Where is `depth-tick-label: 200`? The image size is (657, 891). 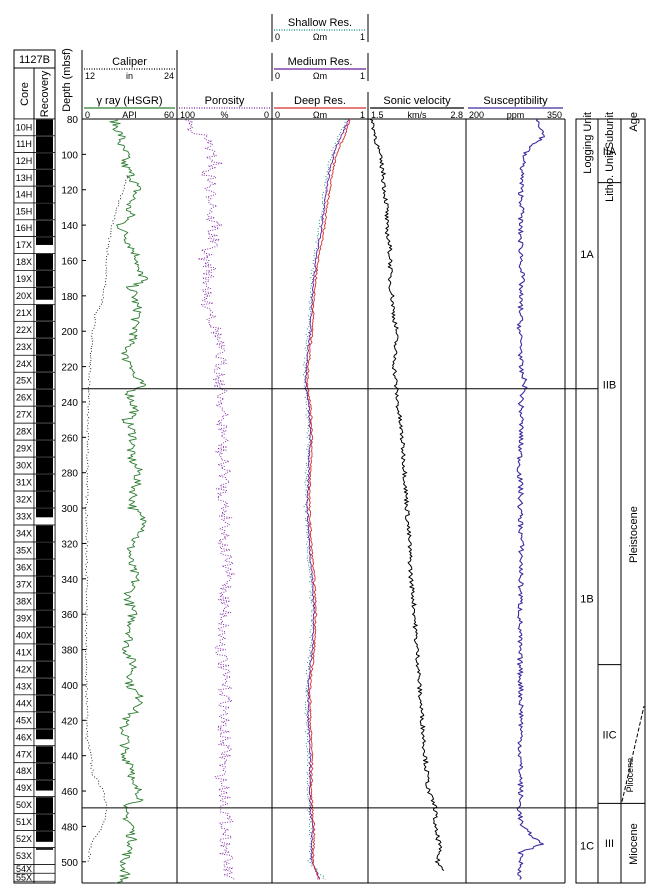 depth-tick-label: 200 is located at coordinates (69, 332).